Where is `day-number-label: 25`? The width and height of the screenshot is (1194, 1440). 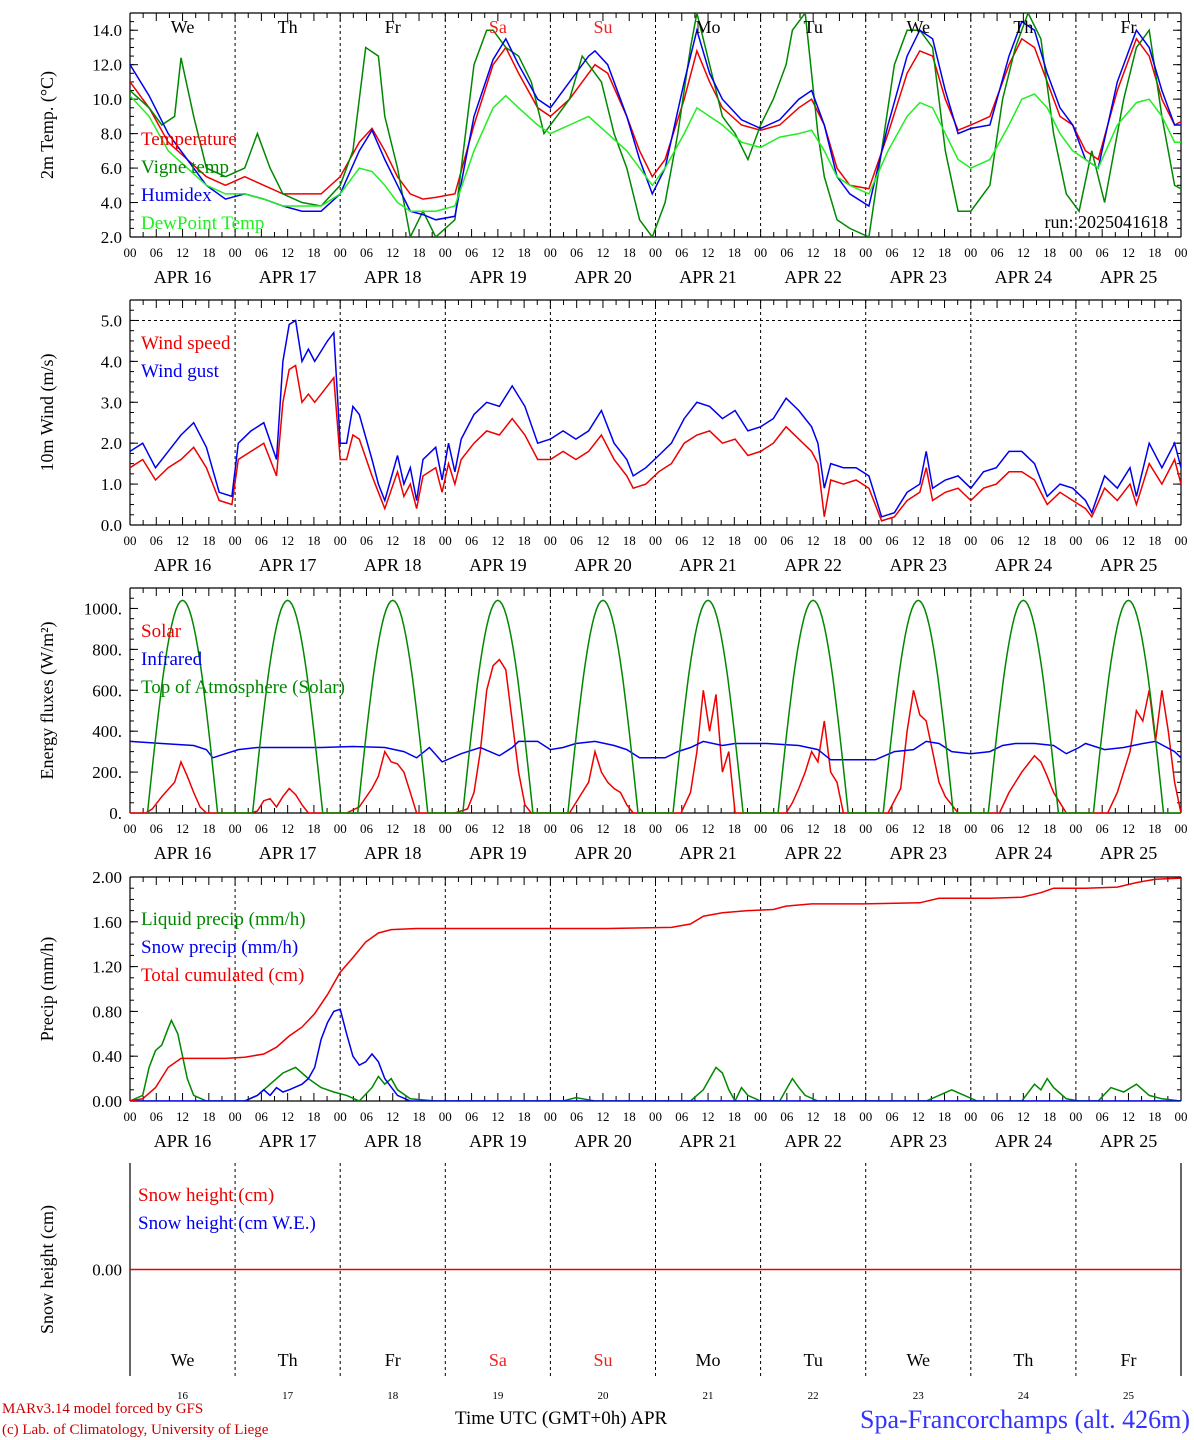
day-number-label: 25 is located at coordinates (1129, 1396).